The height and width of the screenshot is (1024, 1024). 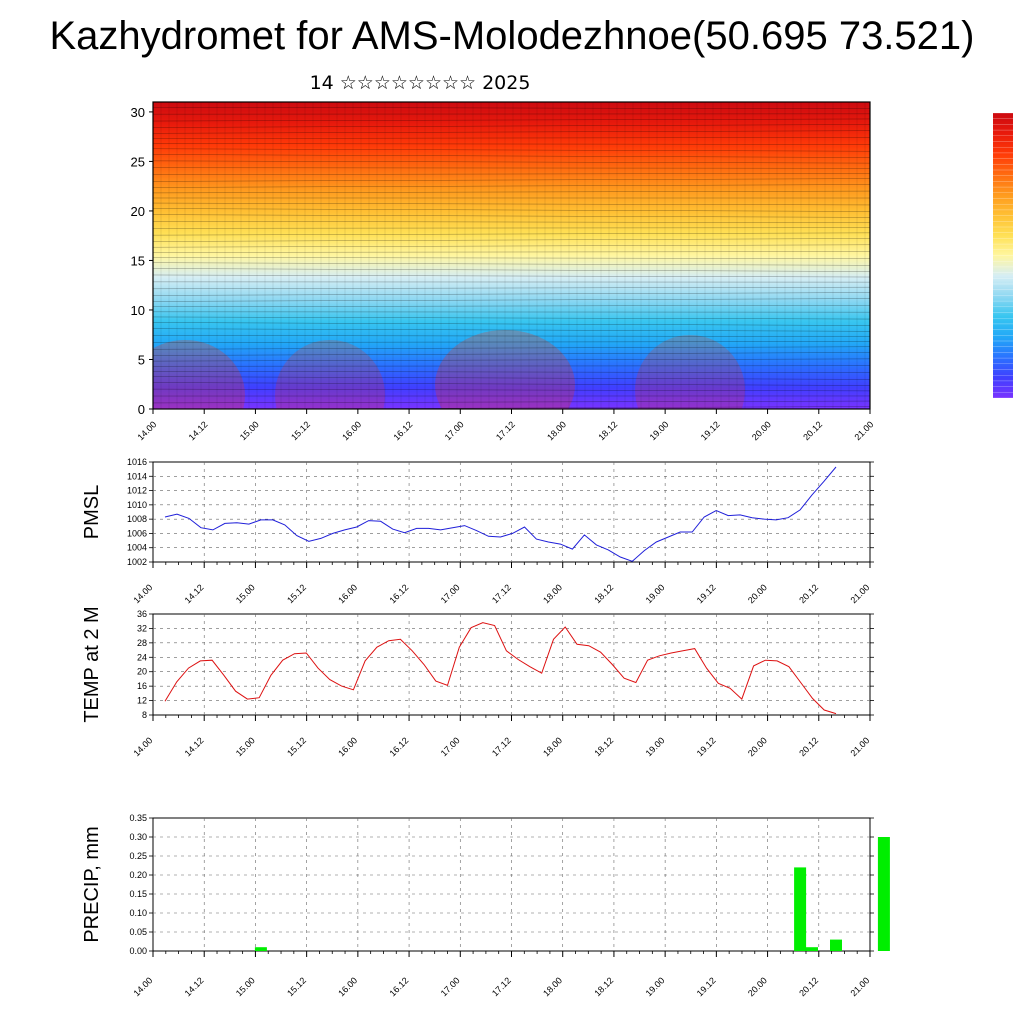 I want to click on y-tick-label: 32, so click(x=142, y=628).